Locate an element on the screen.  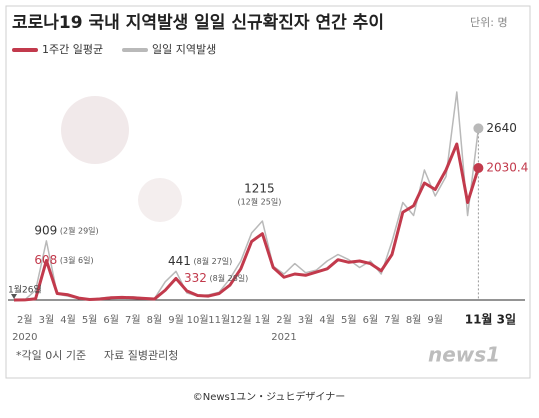
value-label: 332 is located at coordinates (195, 278).